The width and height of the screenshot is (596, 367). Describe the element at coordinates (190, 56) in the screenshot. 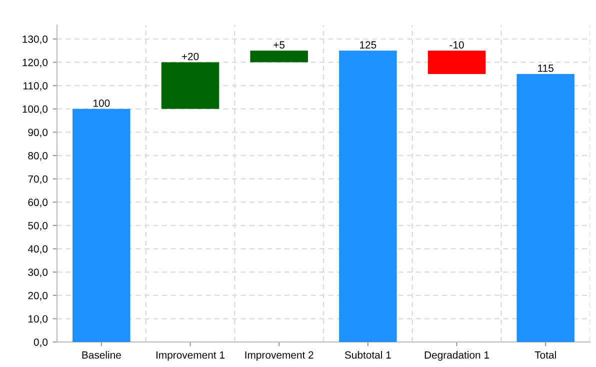

I see `data-label: +20` at that location.